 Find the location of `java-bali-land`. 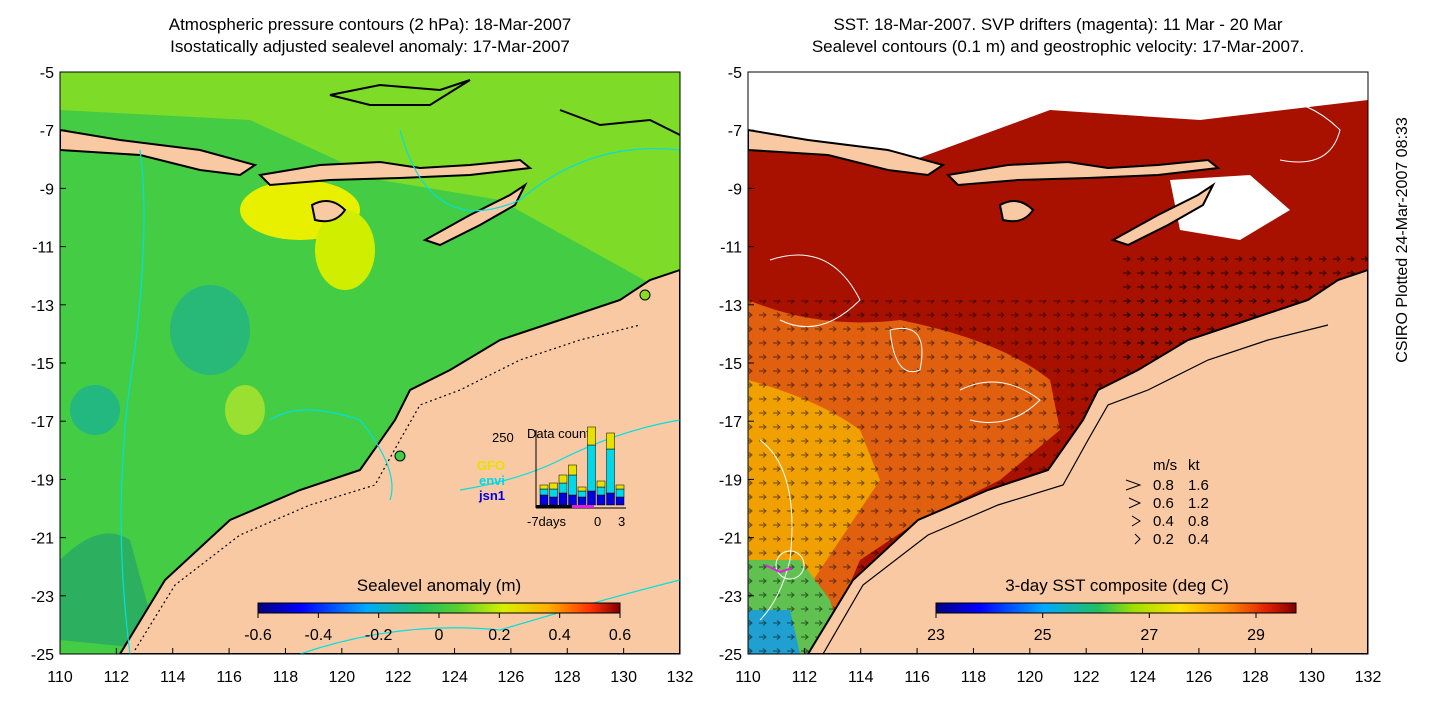

java-bali-land is located at coordinates (847, 152).